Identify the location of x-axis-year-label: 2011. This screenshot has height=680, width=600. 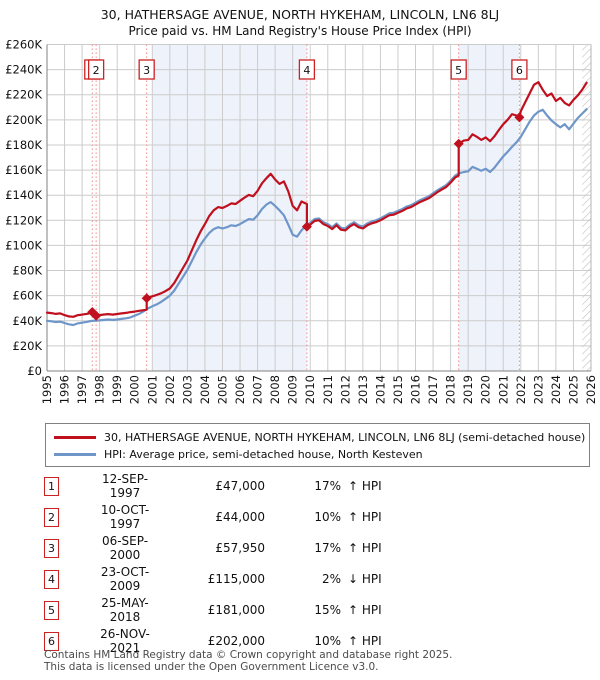
(328, 389).